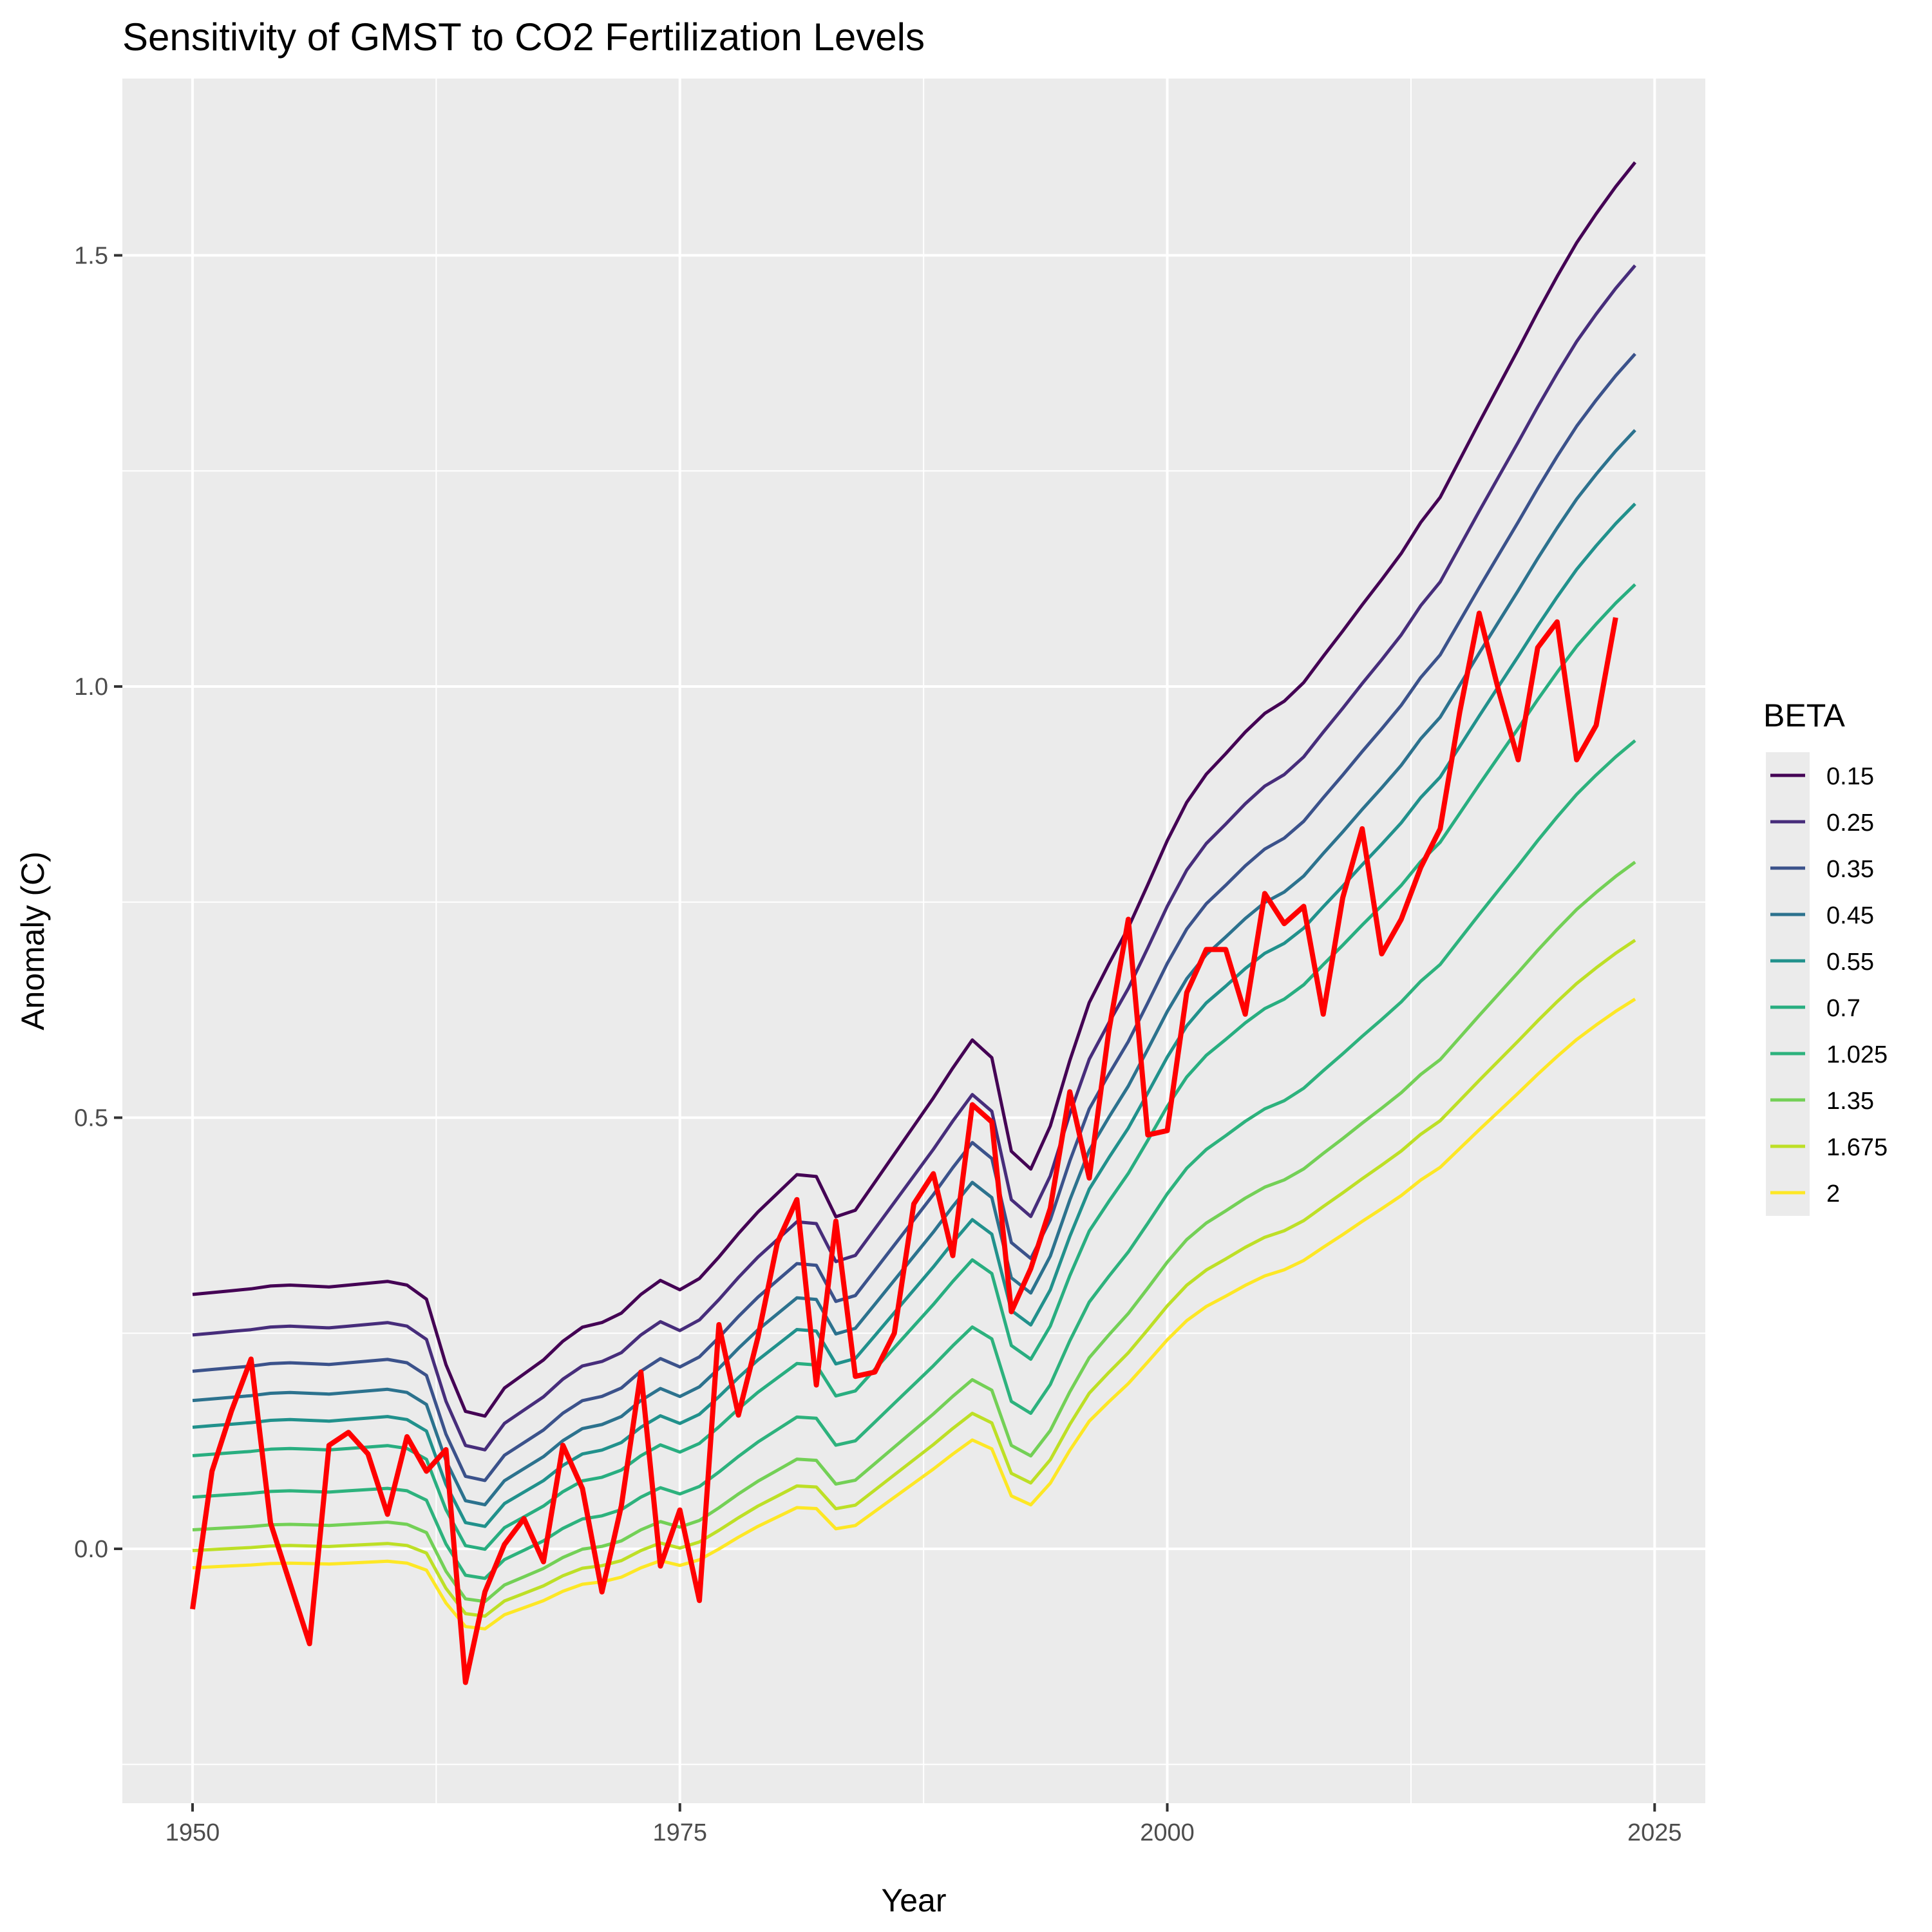 This screenshot has width=1932, height=1932. Describe the element at coordinates (1850, 777) in the screenshot. I see `legend-label-0.15: 0.15` at that location.